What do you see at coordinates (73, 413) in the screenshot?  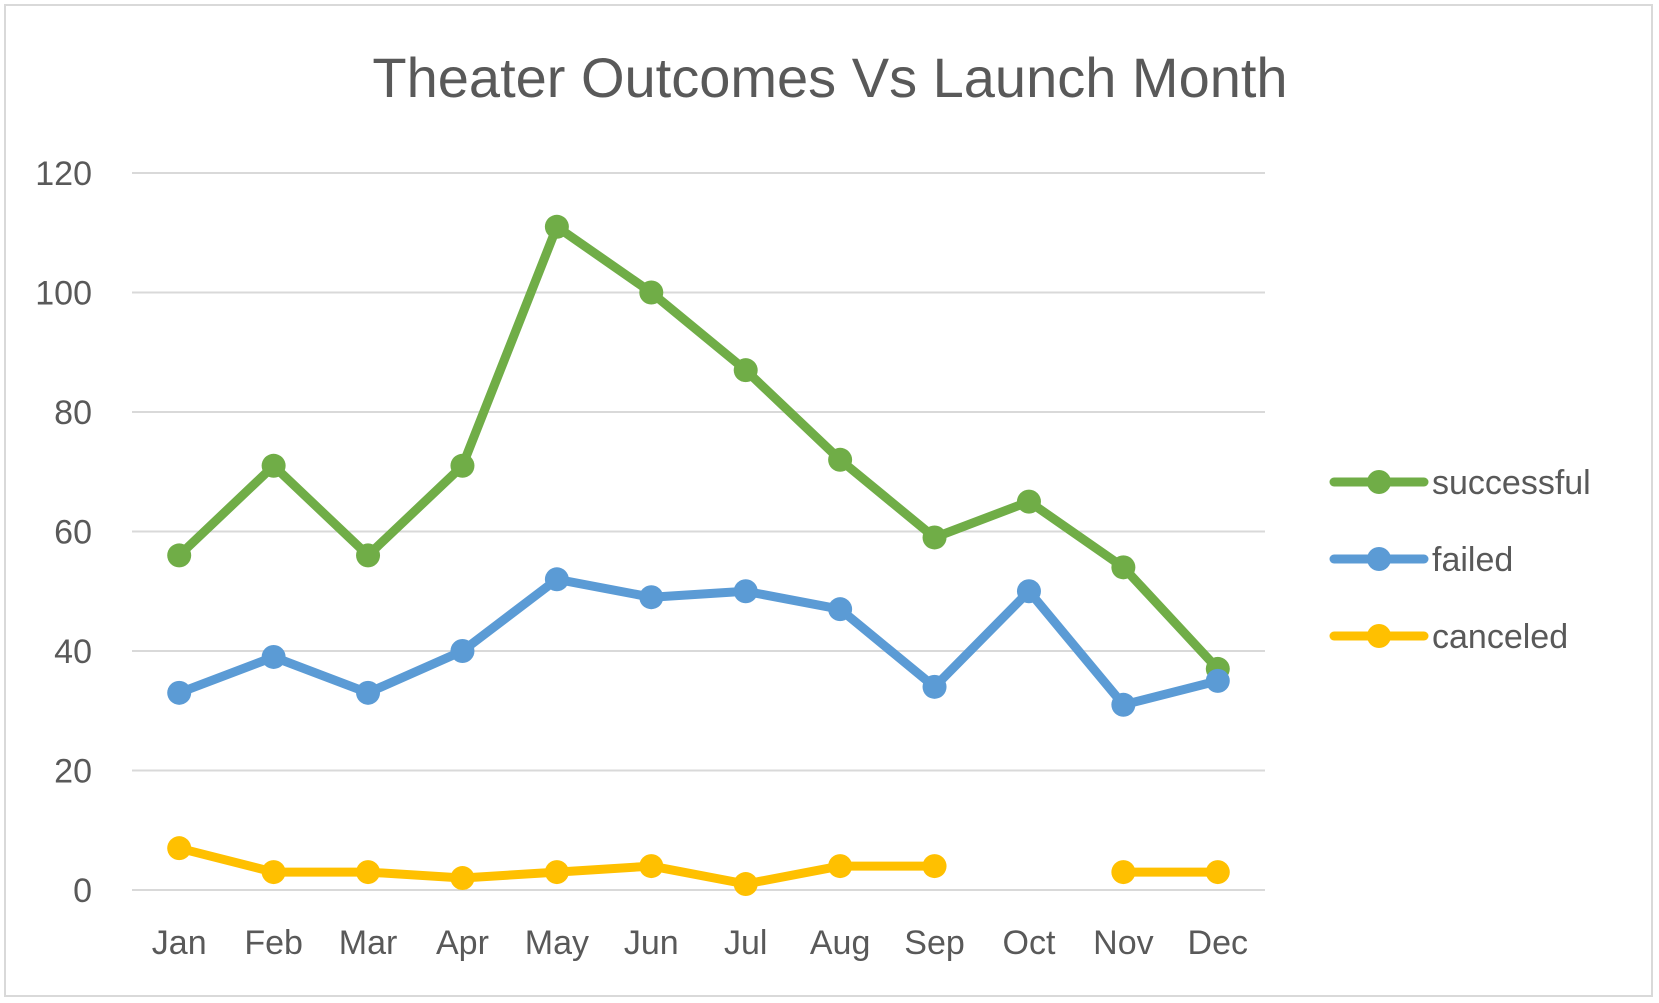 I see `y-tick-label: 80` at bounding box center [73, 413].